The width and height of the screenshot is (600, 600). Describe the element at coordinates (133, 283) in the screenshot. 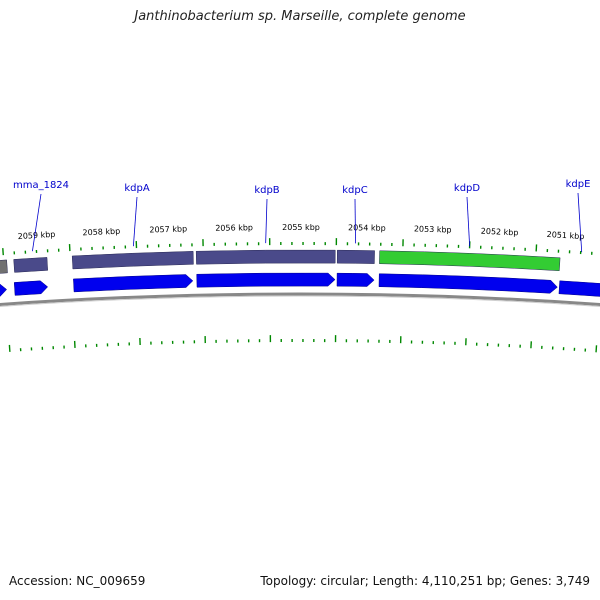

I see `cds-arrow-kdpa` at that location.